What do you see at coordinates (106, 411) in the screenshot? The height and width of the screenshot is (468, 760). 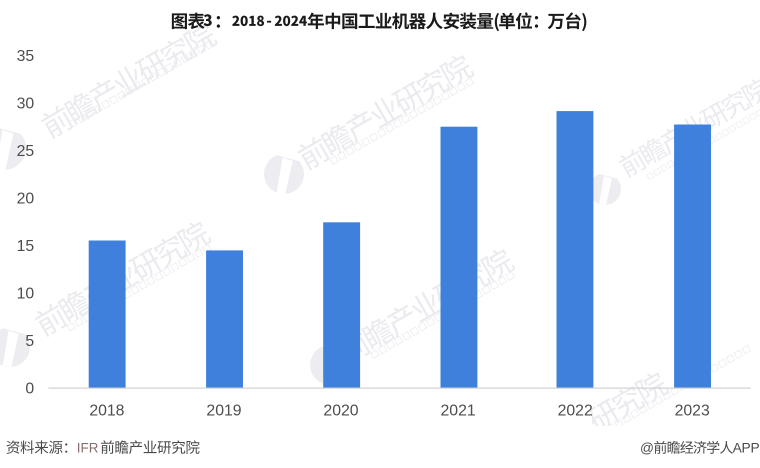 I see `svg-text: 2018` at bounding box center [106, 411].